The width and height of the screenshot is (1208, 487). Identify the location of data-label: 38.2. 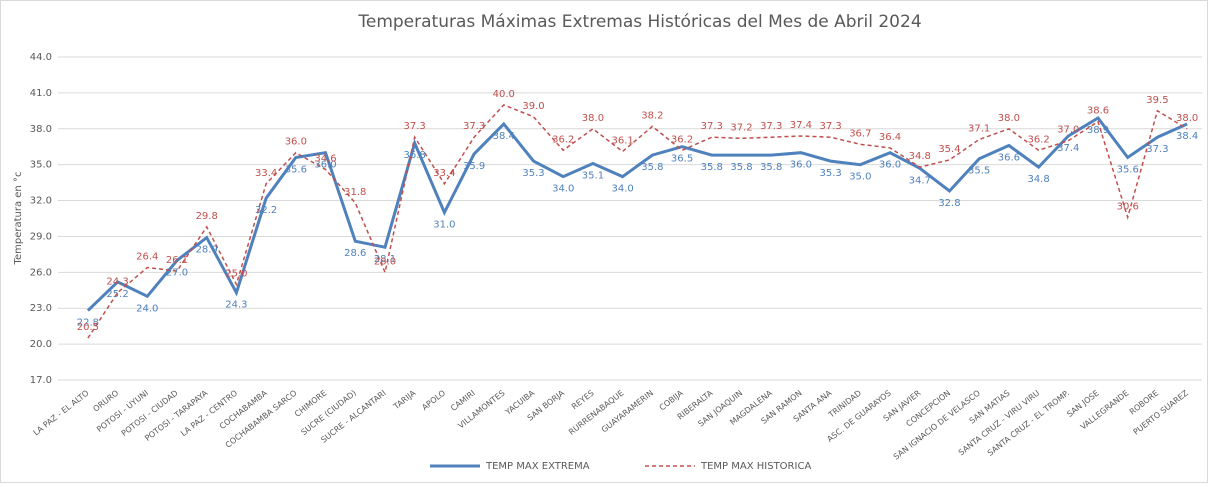
(652, 115).